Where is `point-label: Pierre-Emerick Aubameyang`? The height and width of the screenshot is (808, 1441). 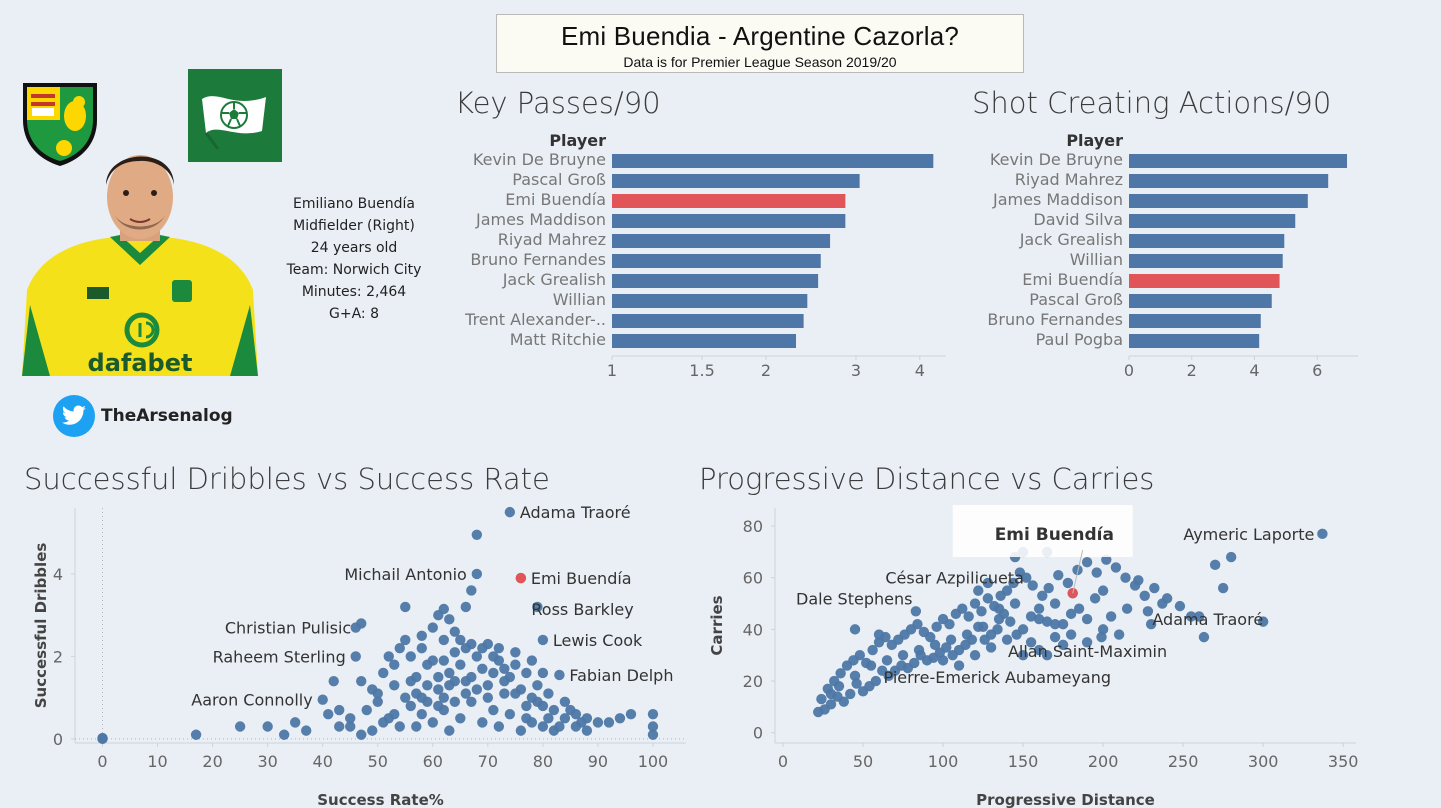
point-label: Pierre-Emerick Aubameyang is located at coordinates (997, 677).